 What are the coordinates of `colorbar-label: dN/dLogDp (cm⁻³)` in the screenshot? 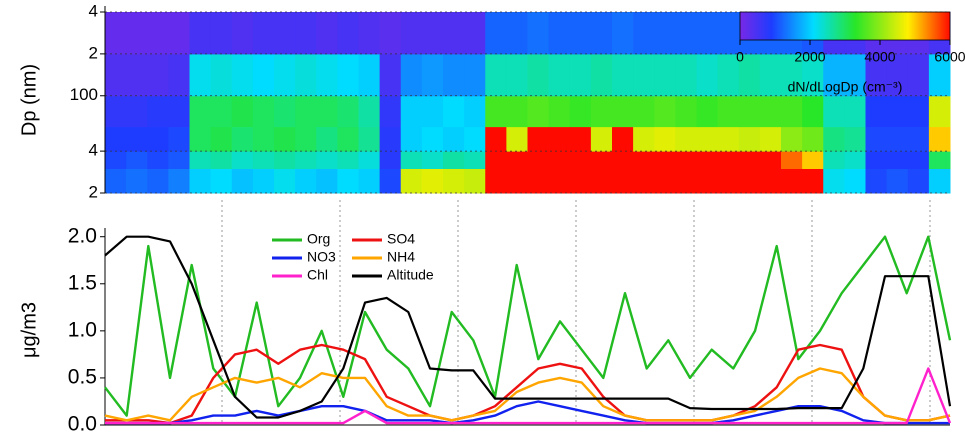 It's located at (845, 87).